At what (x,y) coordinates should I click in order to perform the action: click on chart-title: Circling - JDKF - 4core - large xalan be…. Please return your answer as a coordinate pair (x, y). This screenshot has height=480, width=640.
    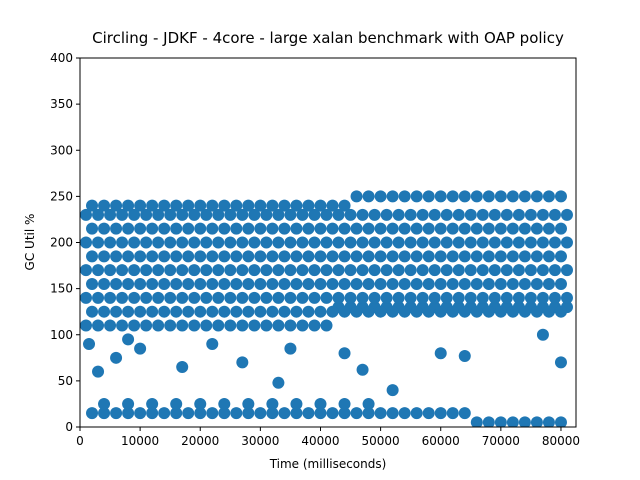
    Looking at the image, I should click on (328, 38).